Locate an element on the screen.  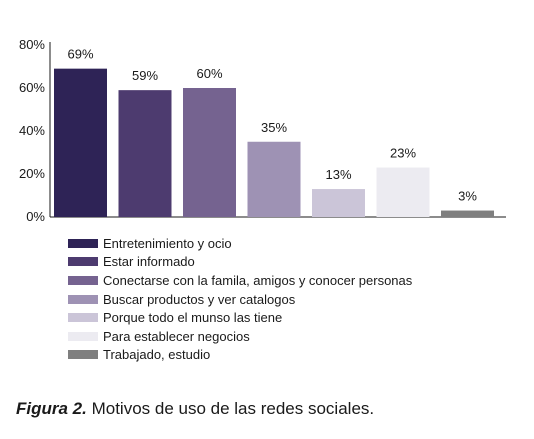
legend-item: Porque todo el munso las tiene is located at coordinates (240, 317).